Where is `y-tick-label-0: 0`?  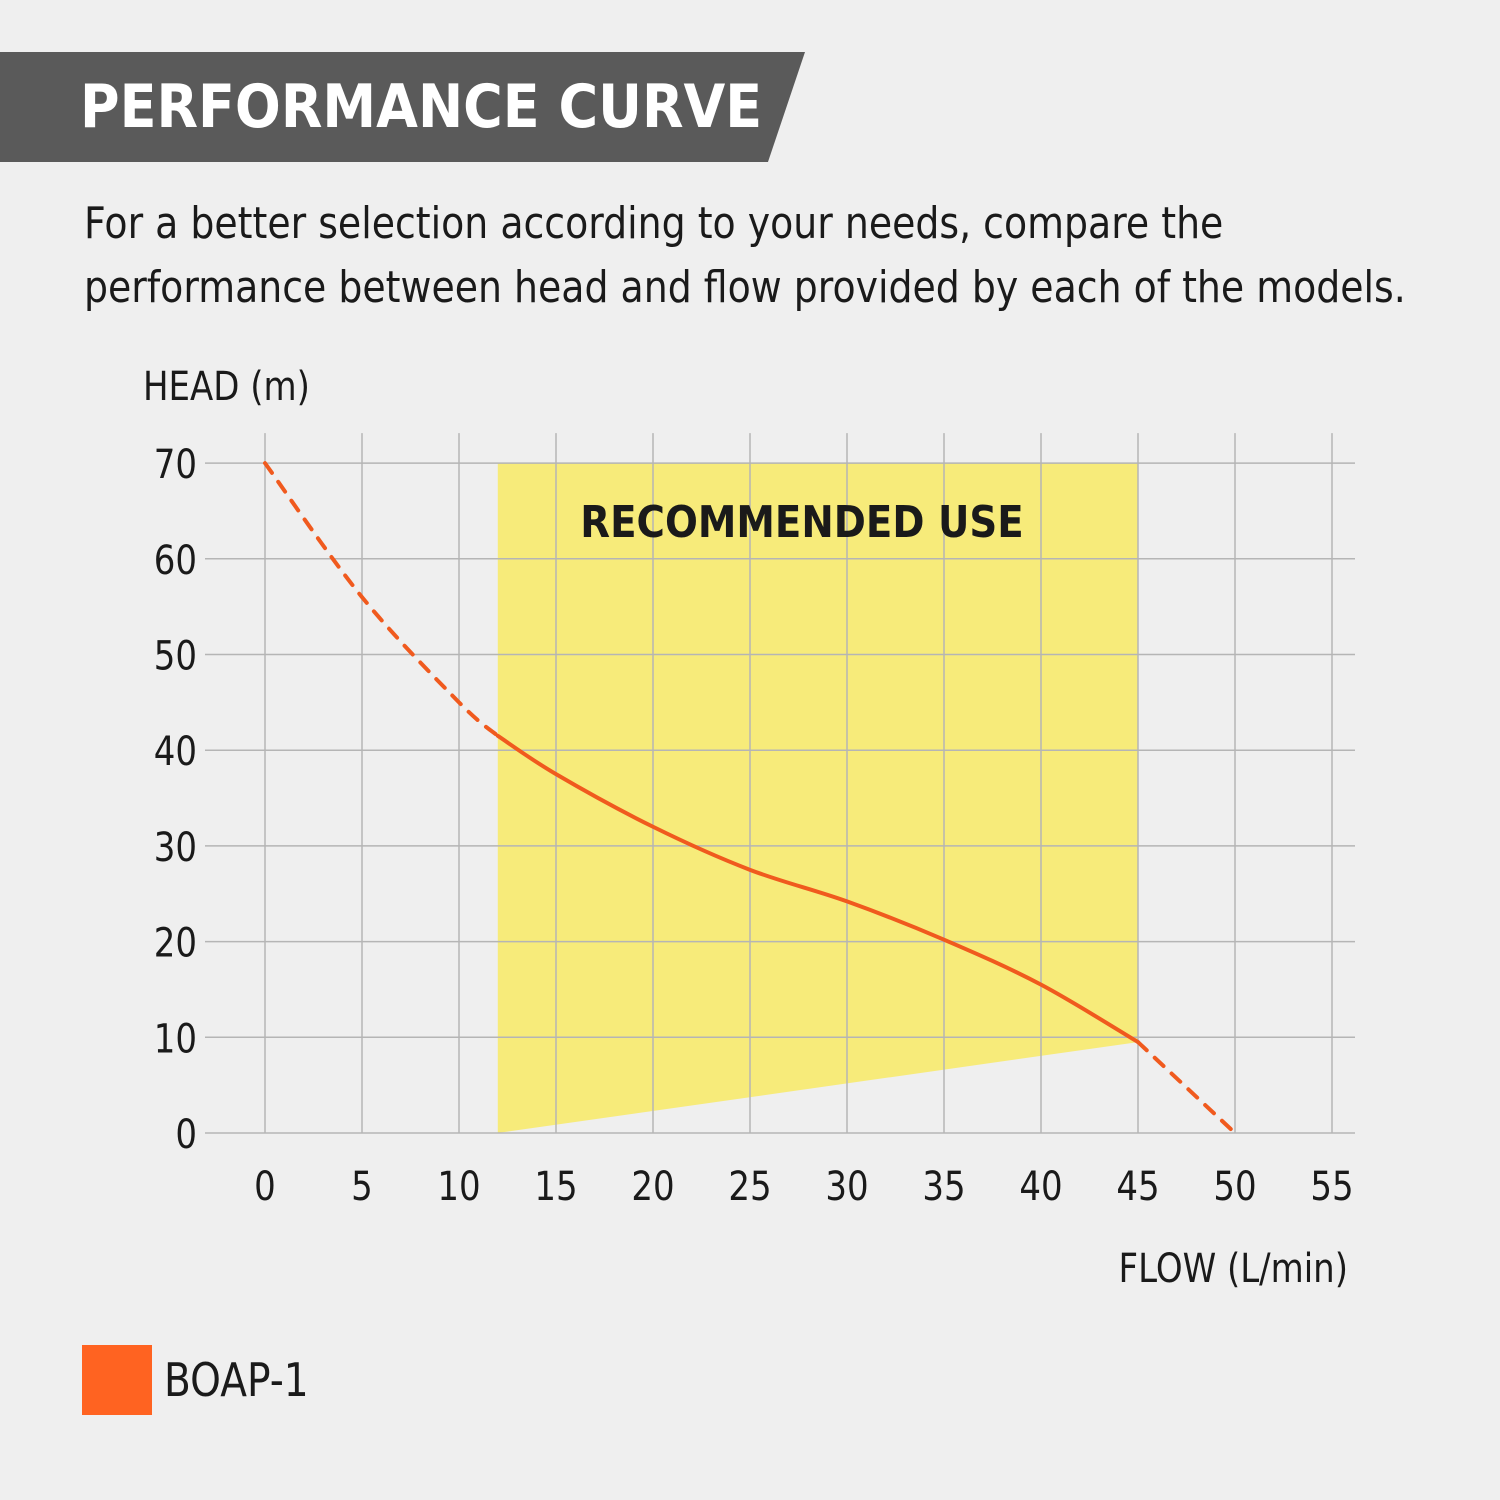
y-tick-label-0: 0 is located at coordinates (186, 1134).